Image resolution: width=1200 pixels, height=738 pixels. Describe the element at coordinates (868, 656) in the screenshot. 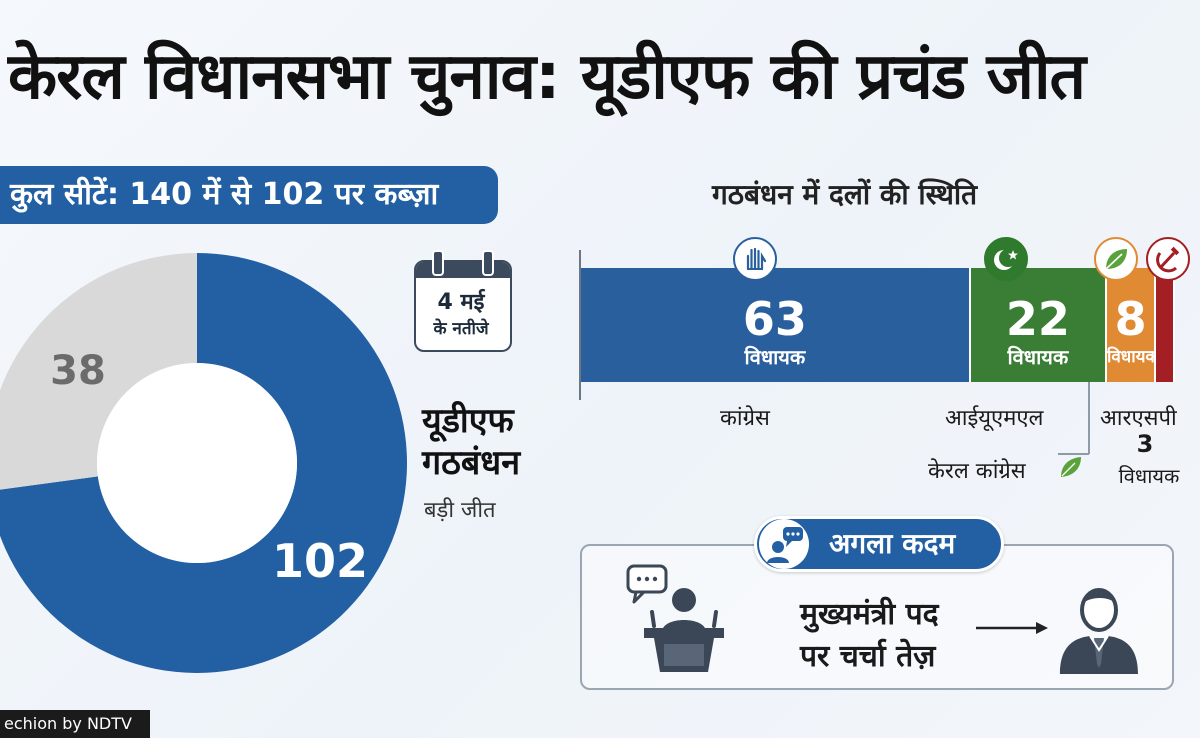

I see `cm-text-line2: पर चर्चा तेज़` at that location.